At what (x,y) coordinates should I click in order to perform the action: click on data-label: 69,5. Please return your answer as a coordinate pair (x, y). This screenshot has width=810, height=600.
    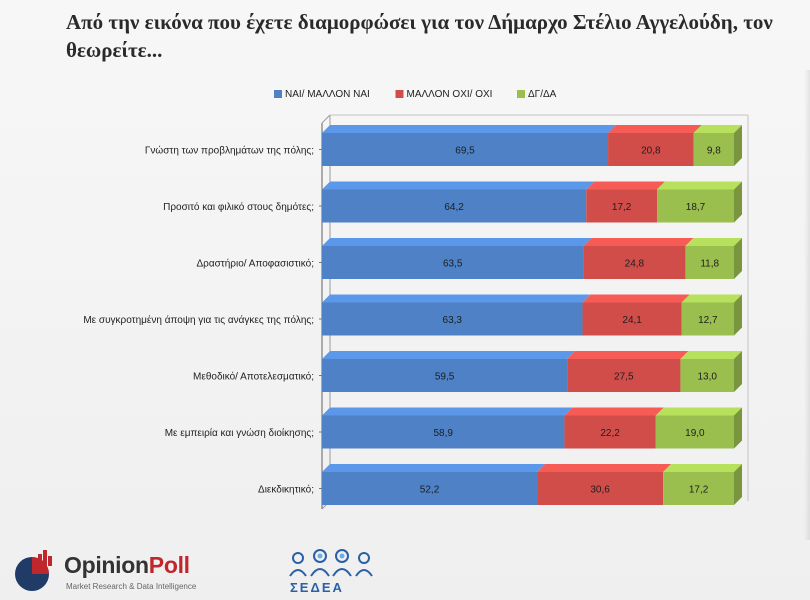
    Looking at the image, I should click on (465, 151).